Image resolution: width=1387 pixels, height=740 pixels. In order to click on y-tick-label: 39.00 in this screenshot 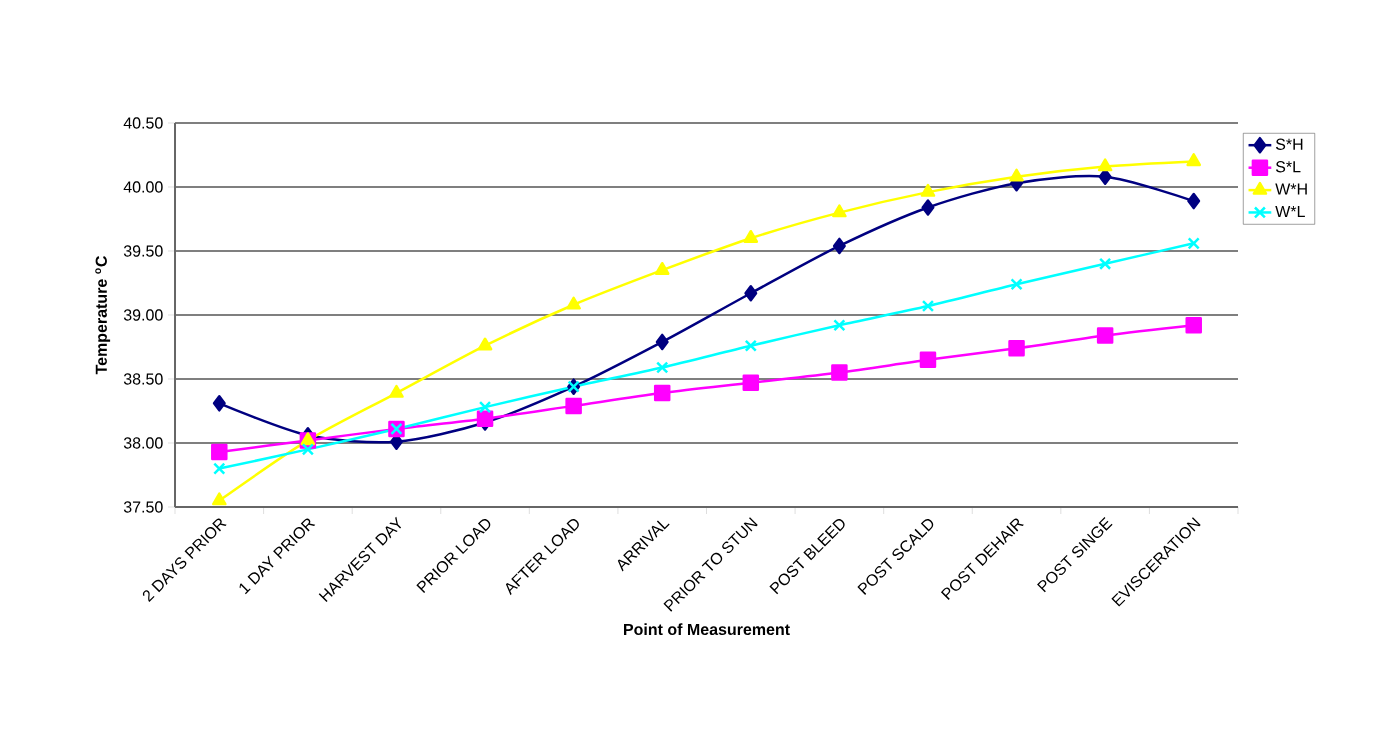, I will do `click(143, 315)`.